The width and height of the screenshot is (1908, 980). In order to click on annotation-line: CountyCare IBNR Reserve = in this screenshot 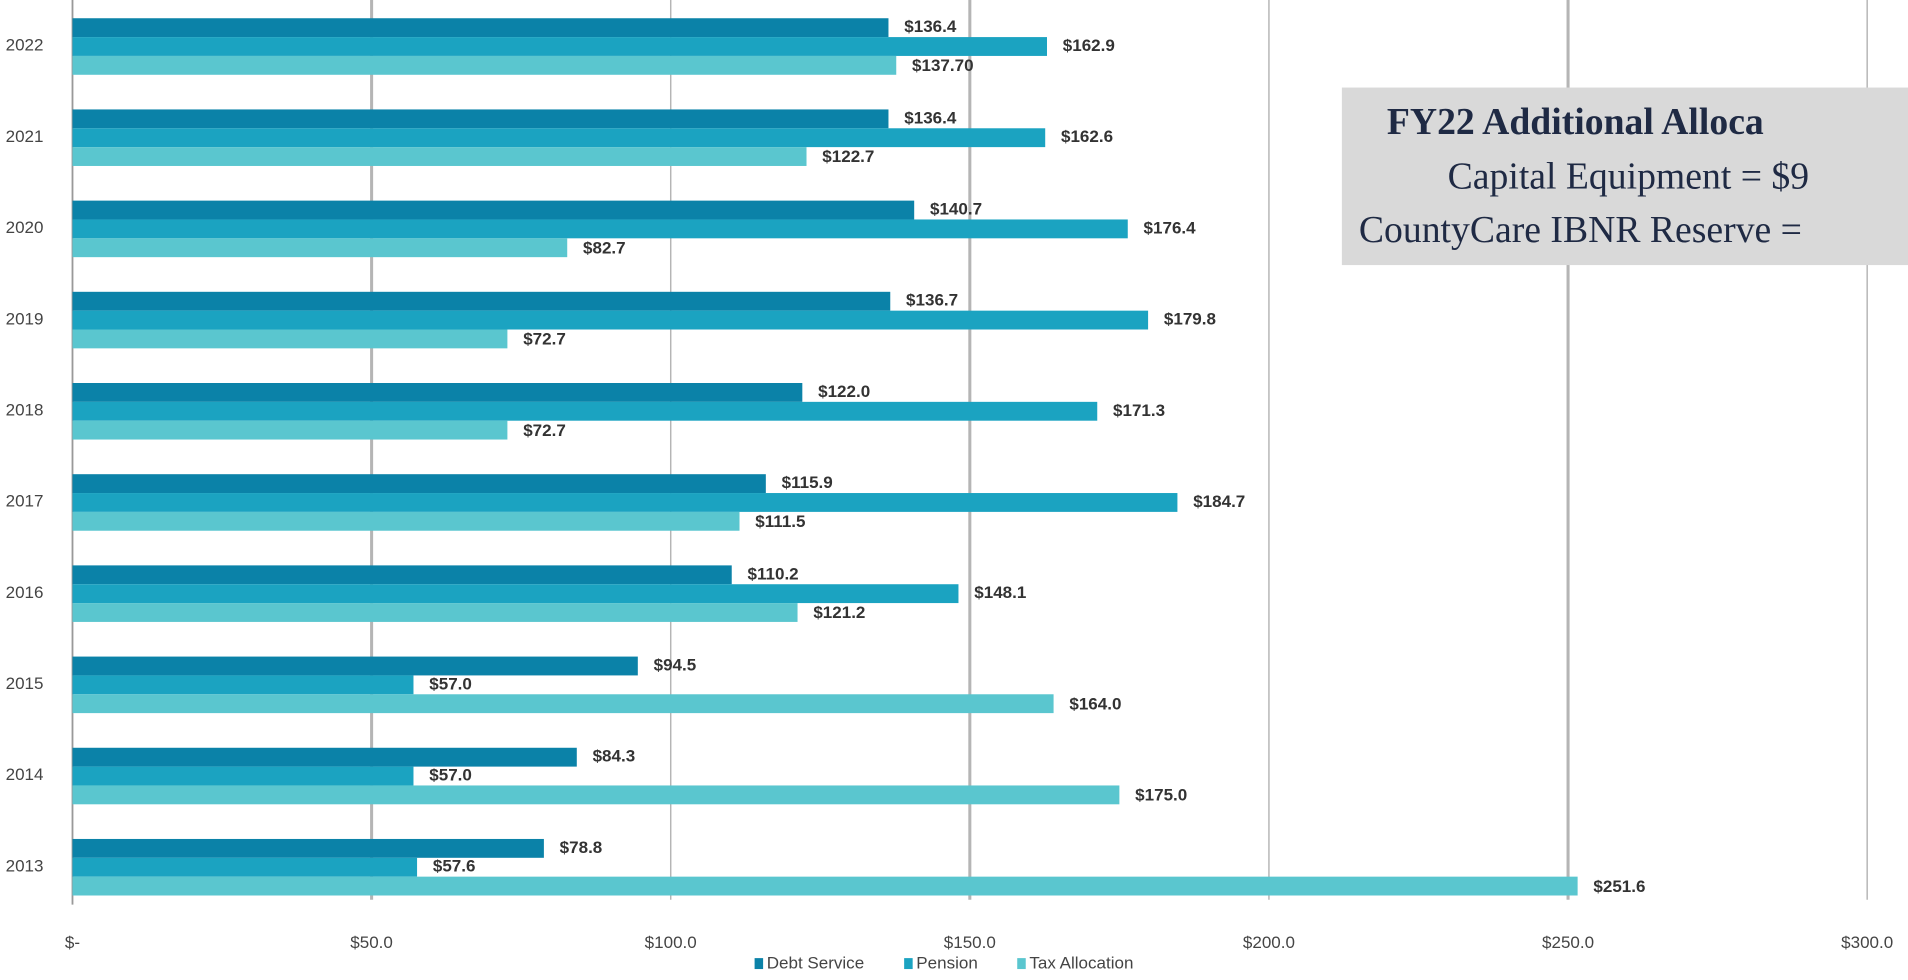, I will do `click(1580, 230)`.